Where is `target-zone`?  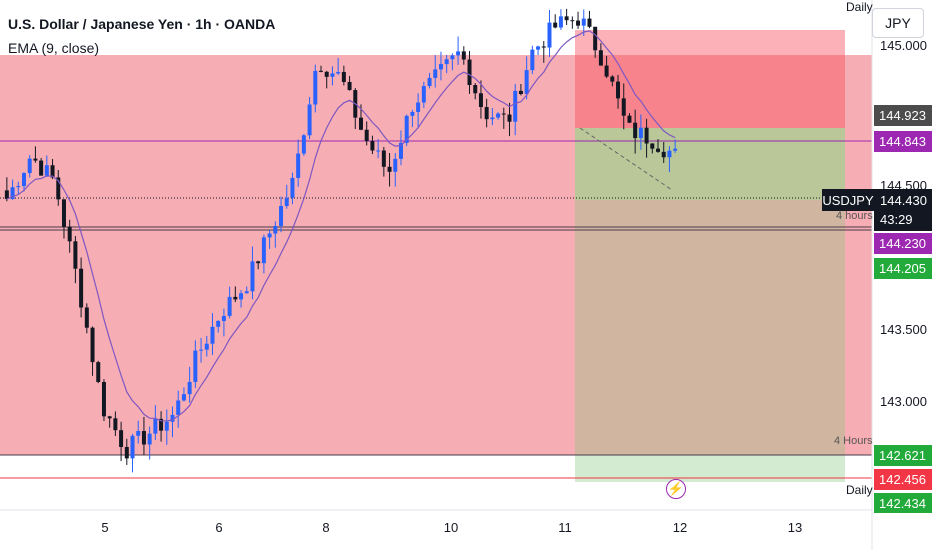
target-zone is located at coordinates (710, 327).